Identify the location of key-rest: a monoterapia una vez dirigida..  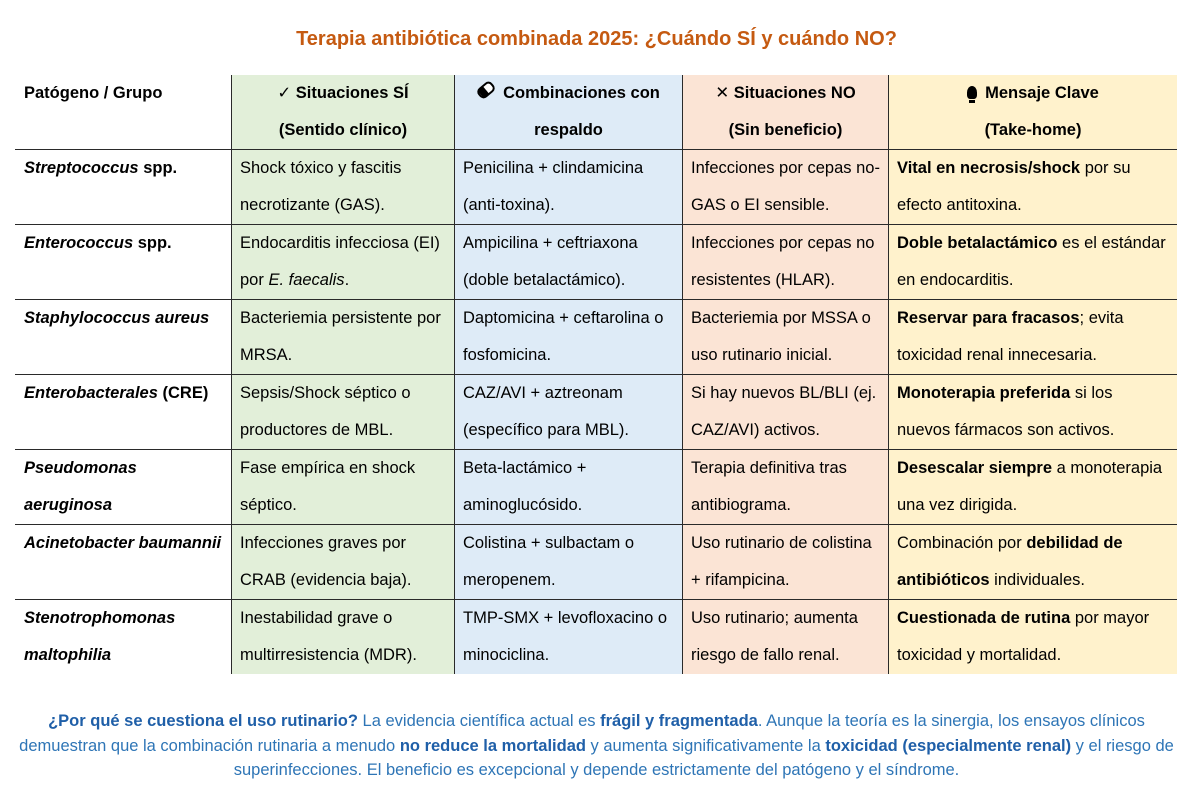
(1030, 486).